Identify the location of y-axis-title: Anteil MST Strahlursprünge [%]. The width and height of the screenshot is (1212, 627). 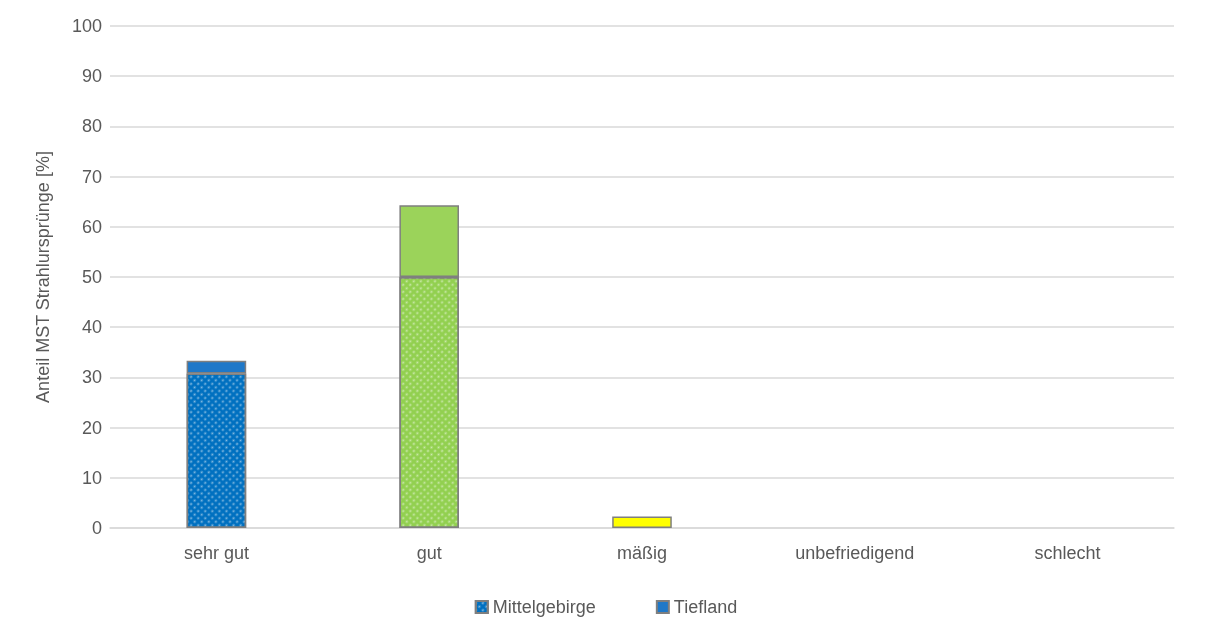
(43, 277).